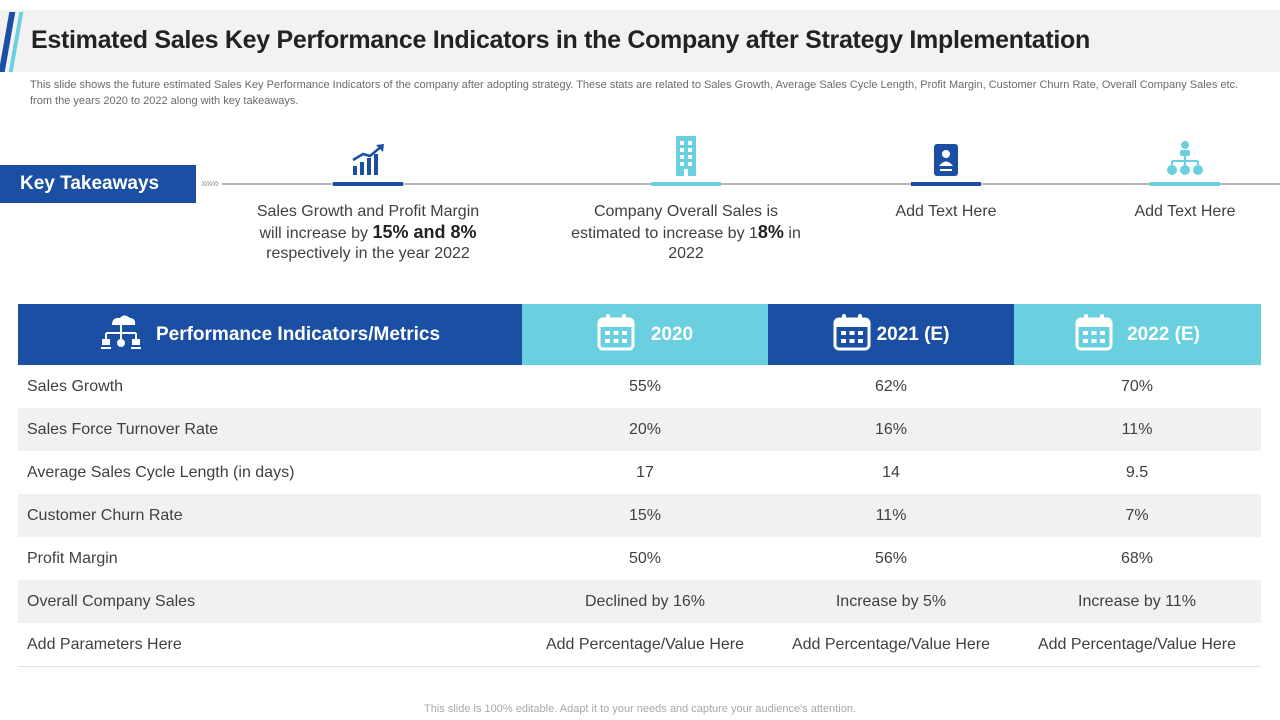 The height and width of the screenshot is (720, 1280). What do you see at coordinates (1137, 515) in the screenshot?
I see `value-2022: 7%` at bounding box center [1137, 515].